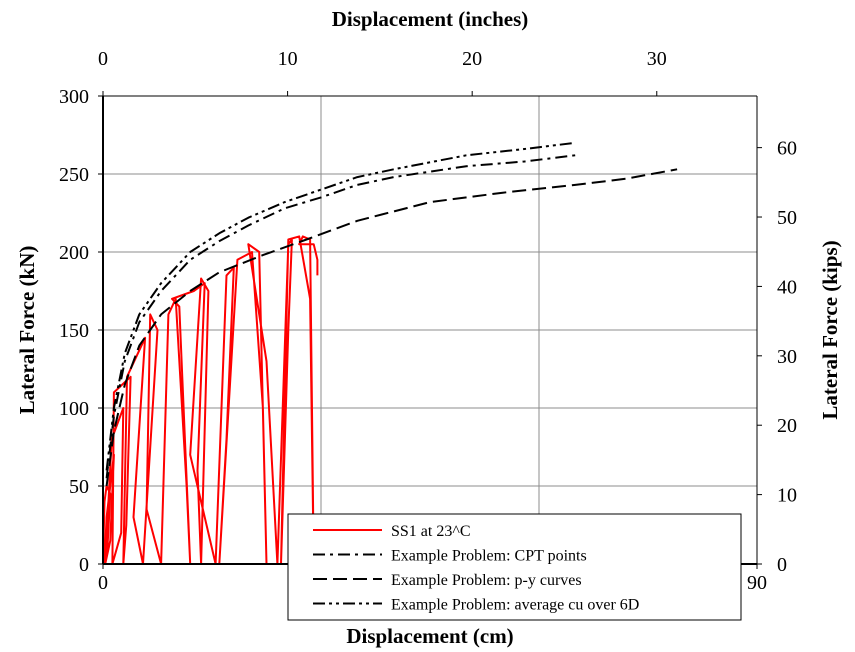  I want to click on legend-label-1: Example Problem: CPT points, so click(489, 556).